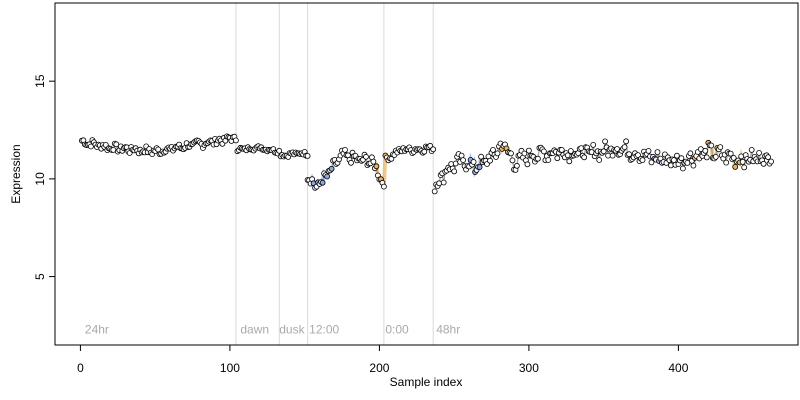 The image size is (800, 400). Describe the element at coordinates (254, 329) in the screenshot. I see `region-label-1: dawn` at that location.